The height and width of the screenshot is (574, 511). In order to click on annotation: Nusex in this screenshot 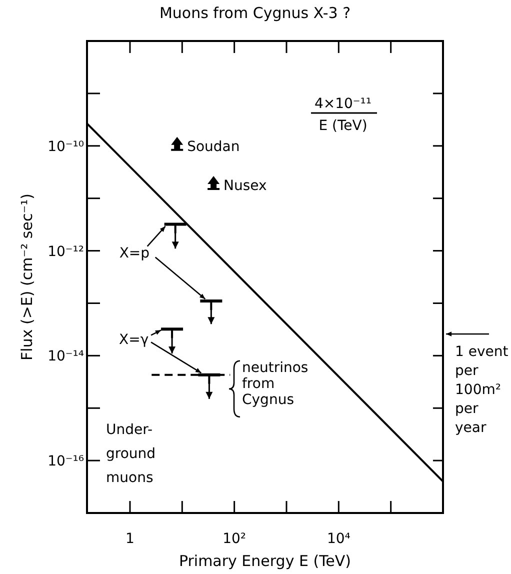, I will do `click(245, 186)`.